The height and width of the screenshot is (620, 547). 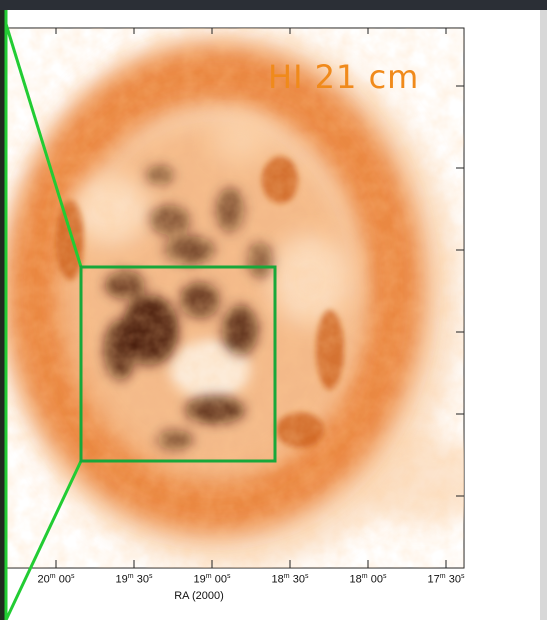 I want to click on bottom-axis-ticks, so click(x=251, y=564).